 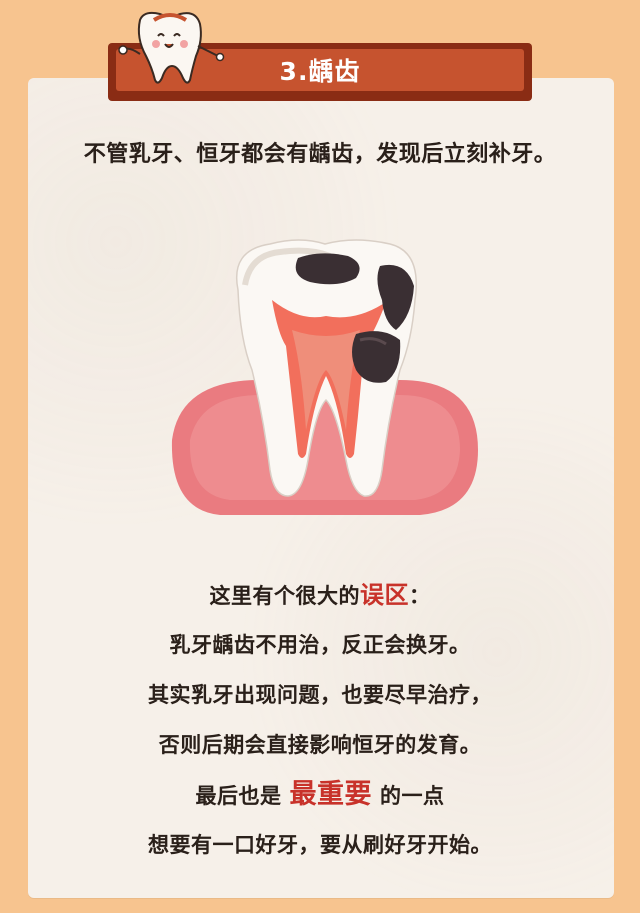 What do you see at coordinates (384, 595) in the screenshot?
I see `highlight-misconception: 误区` at bounding box center [384, 595].